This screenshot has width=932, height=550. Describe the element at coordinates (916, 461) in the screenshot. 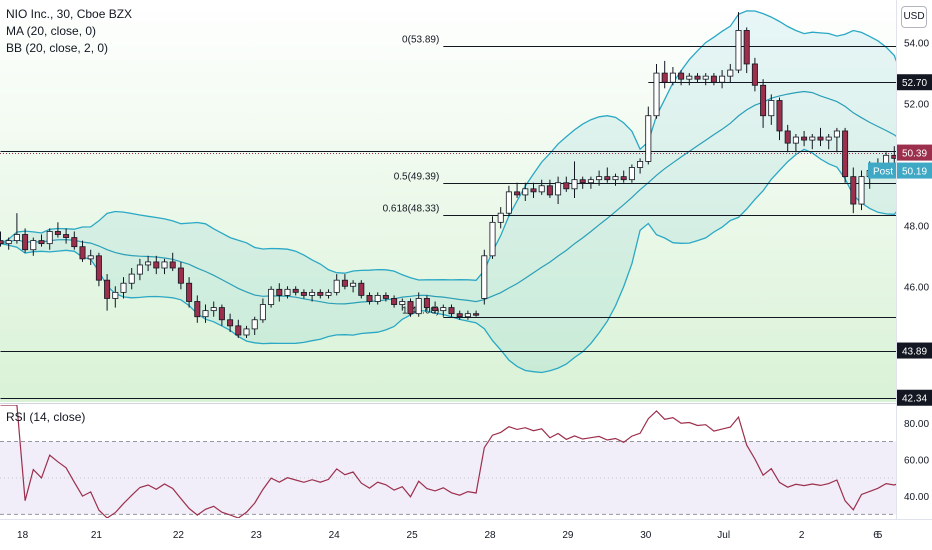

I see `rsi-axis: 80.00 60.00 40.00` at that location.